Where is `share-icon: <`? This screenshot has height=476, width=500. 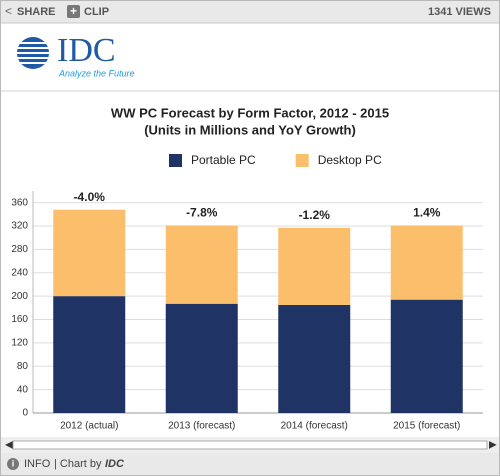 share-icon: < is located at coordinates (8, 11).